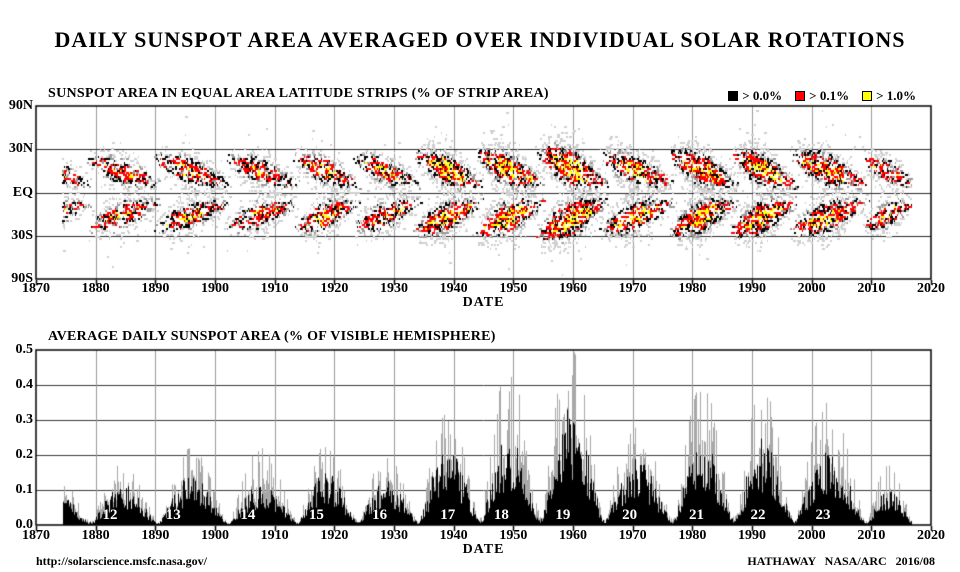 The height and width of the screenshot is (572, 960). Describe the element at coordinates (800, 96) in the screenshot. I see `red-square-icon` at that location.